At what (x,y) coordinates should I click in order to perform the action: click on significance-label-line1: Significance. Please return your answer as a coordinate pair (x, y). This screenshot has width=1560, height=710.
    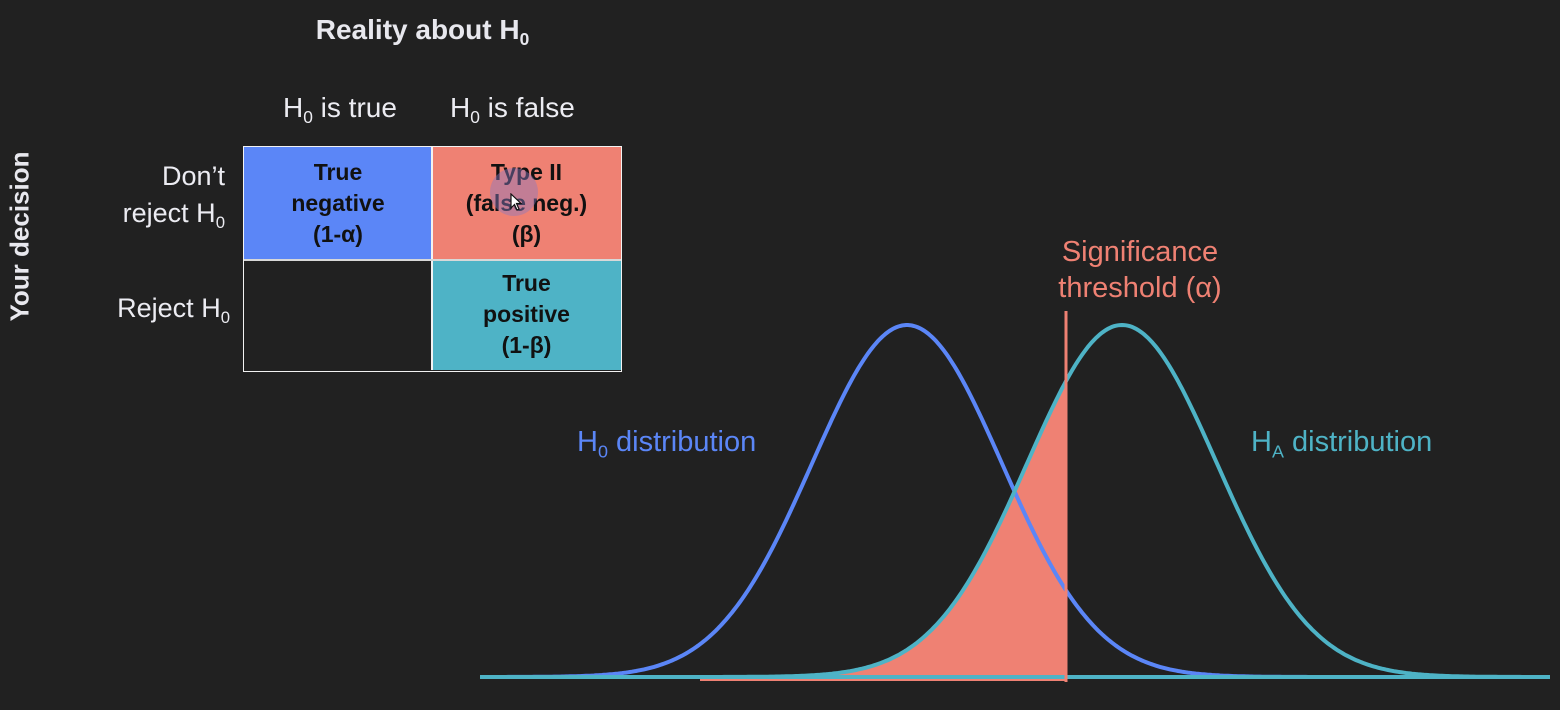
    Looking at the image, I should click on (1140, 252).